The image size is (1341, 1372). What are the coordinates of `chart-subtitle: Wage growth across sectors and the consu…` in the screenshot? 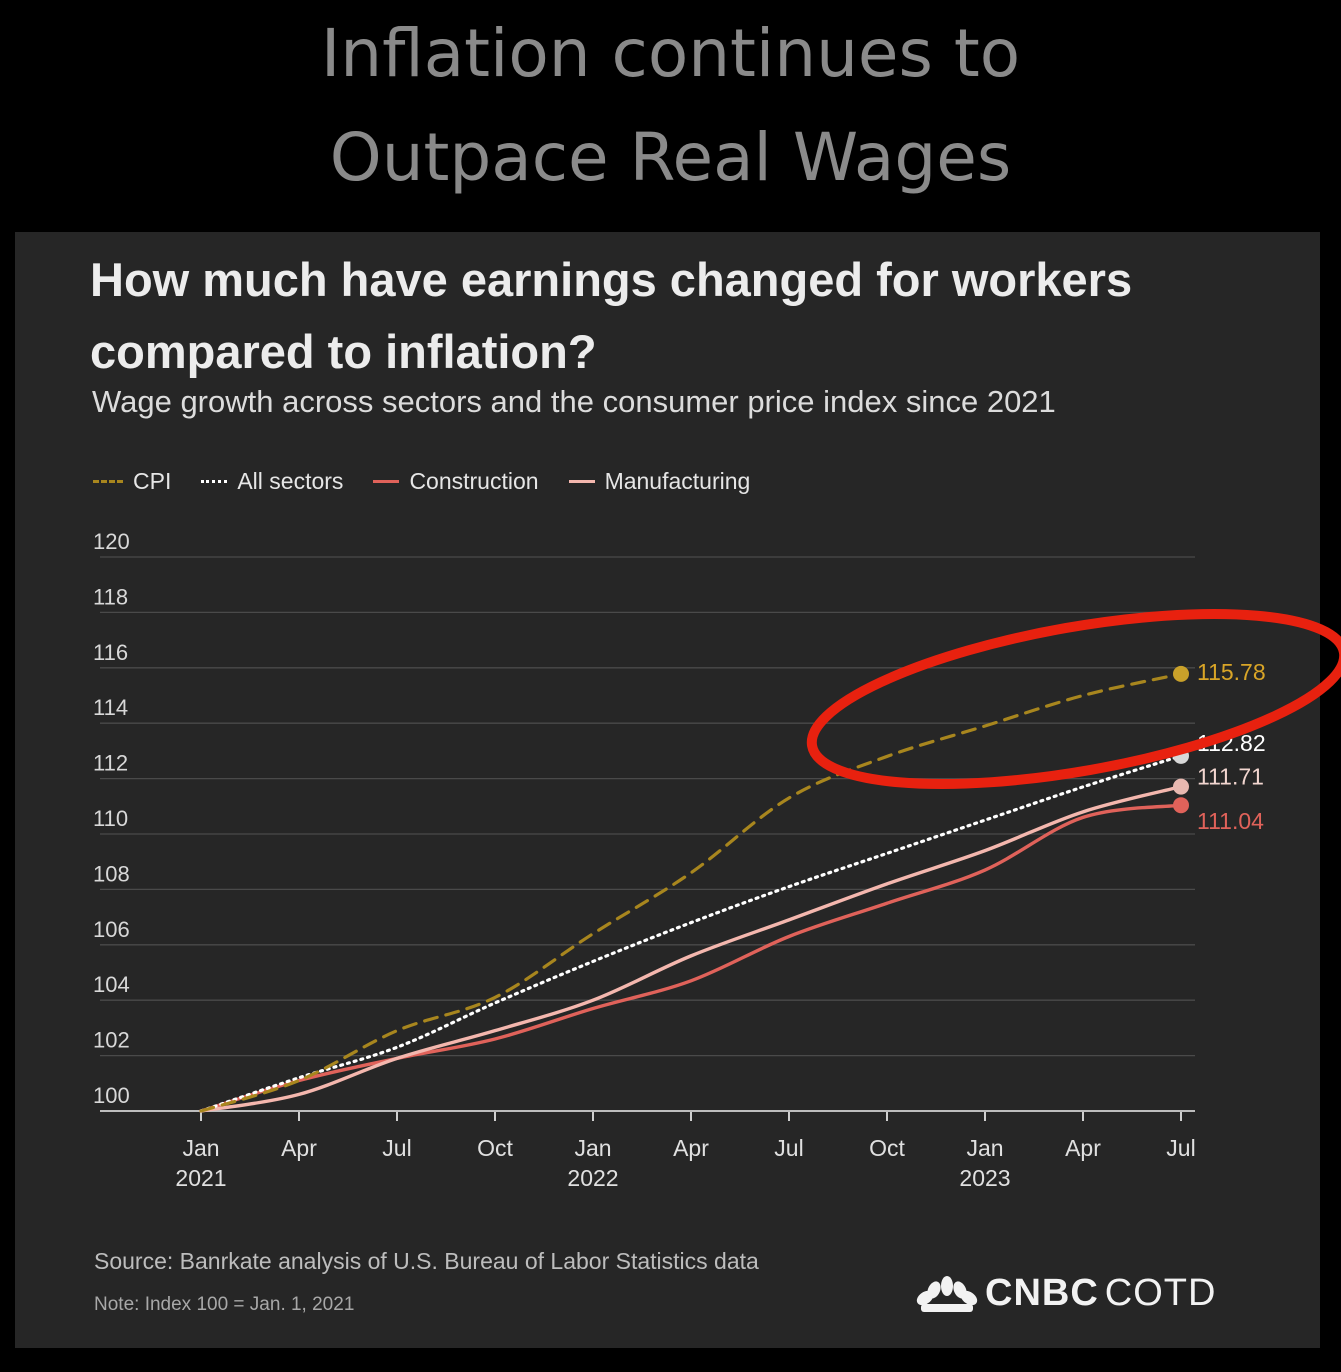 It's located at (574, 401).